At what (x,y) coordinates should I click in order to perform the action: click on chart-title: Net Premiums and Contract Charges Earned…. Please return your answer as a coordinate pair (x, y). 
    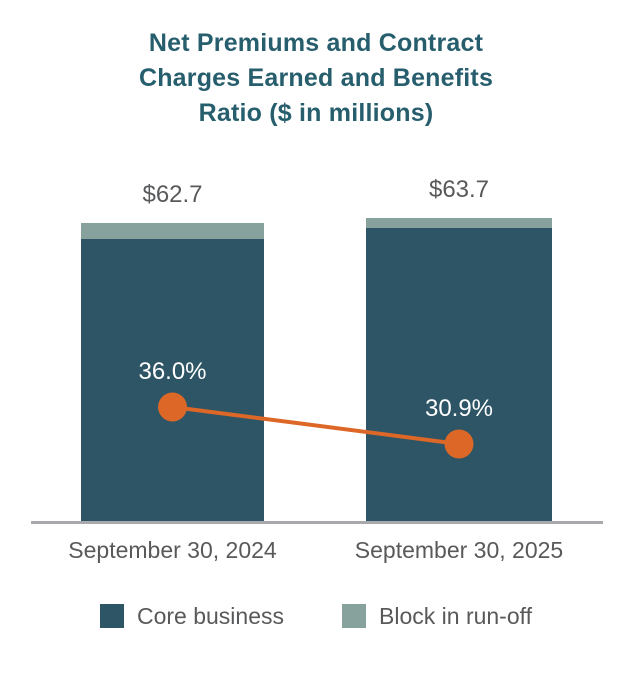
    Looking at the image, I should click on (316, 78).